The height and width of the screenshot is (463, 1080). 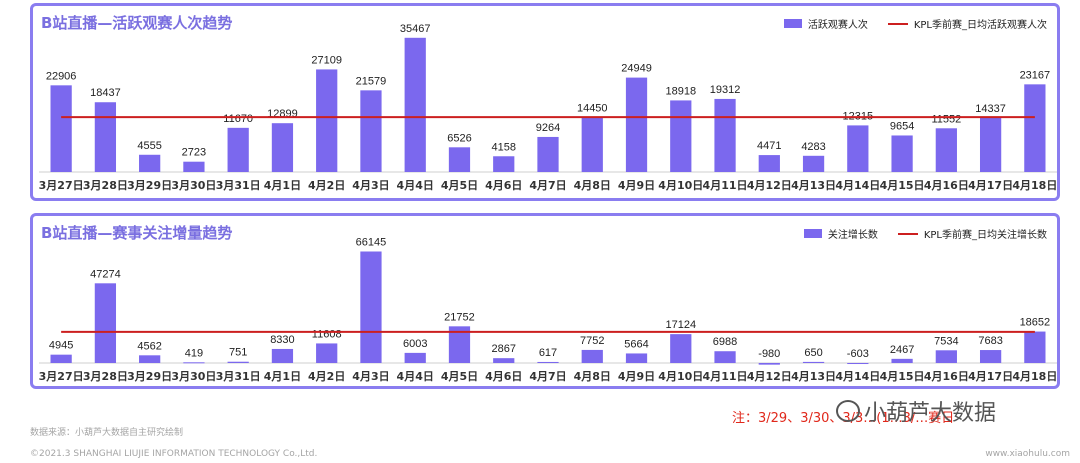 I want to click on data-label: 21752, so click(x=459, y=317).